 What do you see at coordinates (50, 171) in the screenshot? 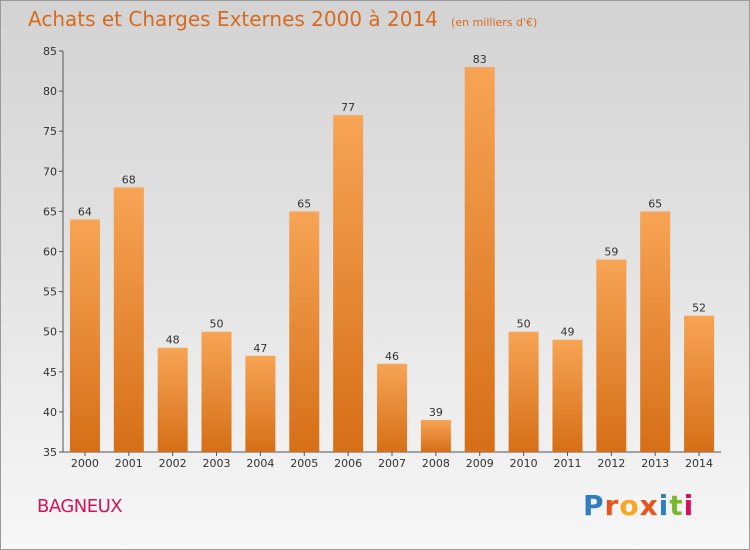
I see `y-tick-label: 70` at bounding box center [50, 171].